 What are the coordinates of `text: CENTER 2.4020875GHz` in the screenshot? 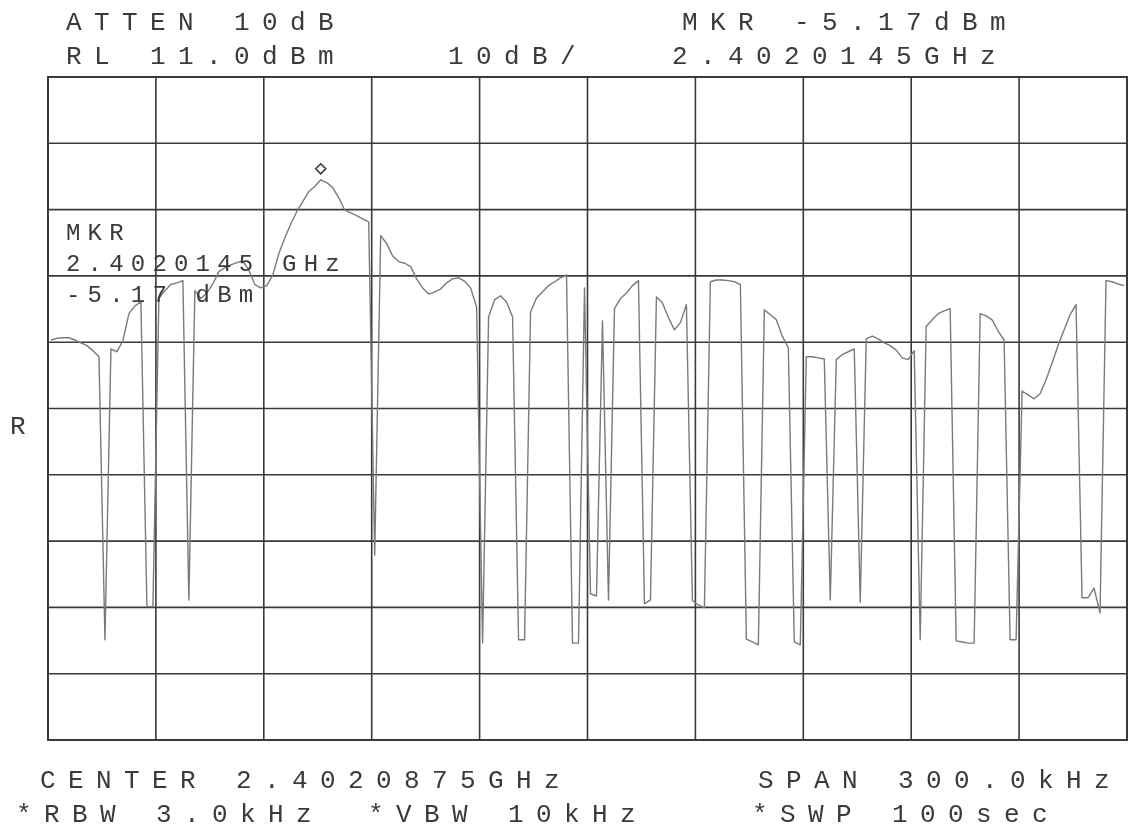 It's located at (306, 781).